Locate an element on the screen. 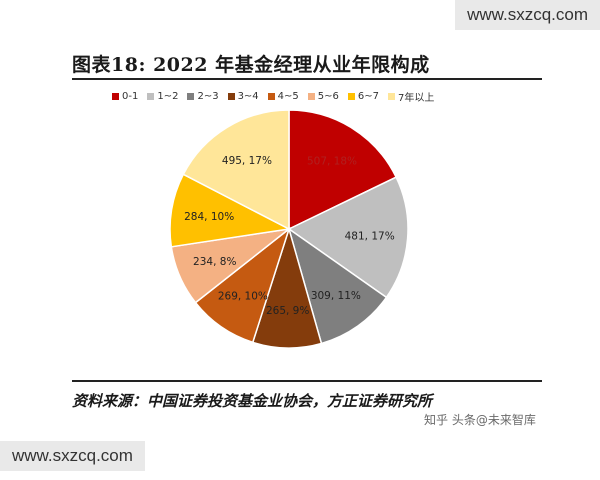 Image resolution: width=600 pixels, height=480 pixels. pie-data-label: 507, 18% is located at coordinates (332, 161).